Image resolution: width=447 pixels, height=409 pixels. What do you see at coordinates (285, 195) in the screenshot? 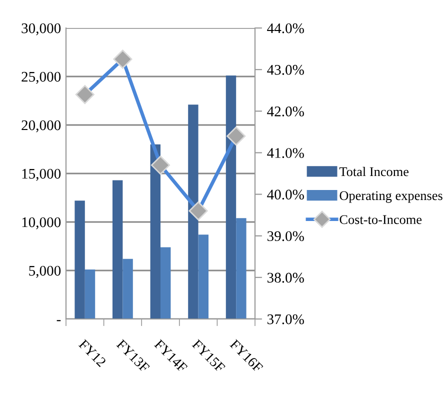
I see `y2-tick-label: 40.0%` at bounding box center [285, 195].